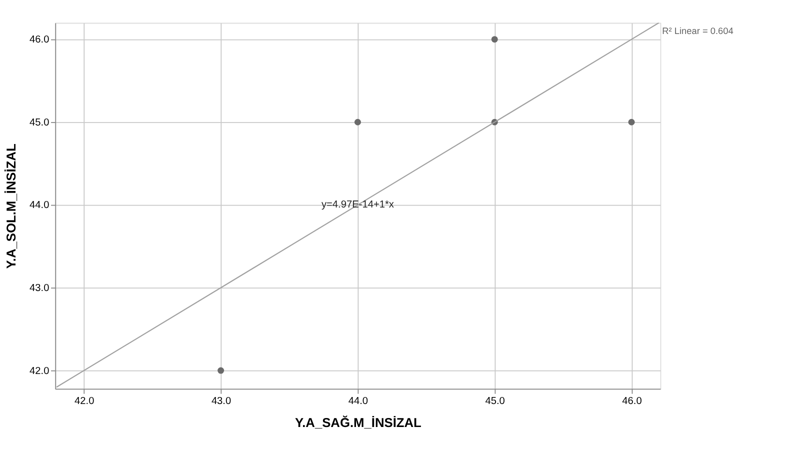 This screenshot has height=457, width=812. I want to click on x-tick-label: 43.0, so click(221, 401).